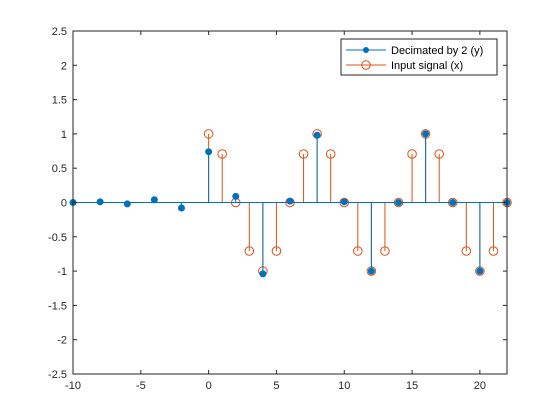  Describe the element at coordinates (57, 238) in the screenshot. I see `y-tick-label: -0.5` at that location.